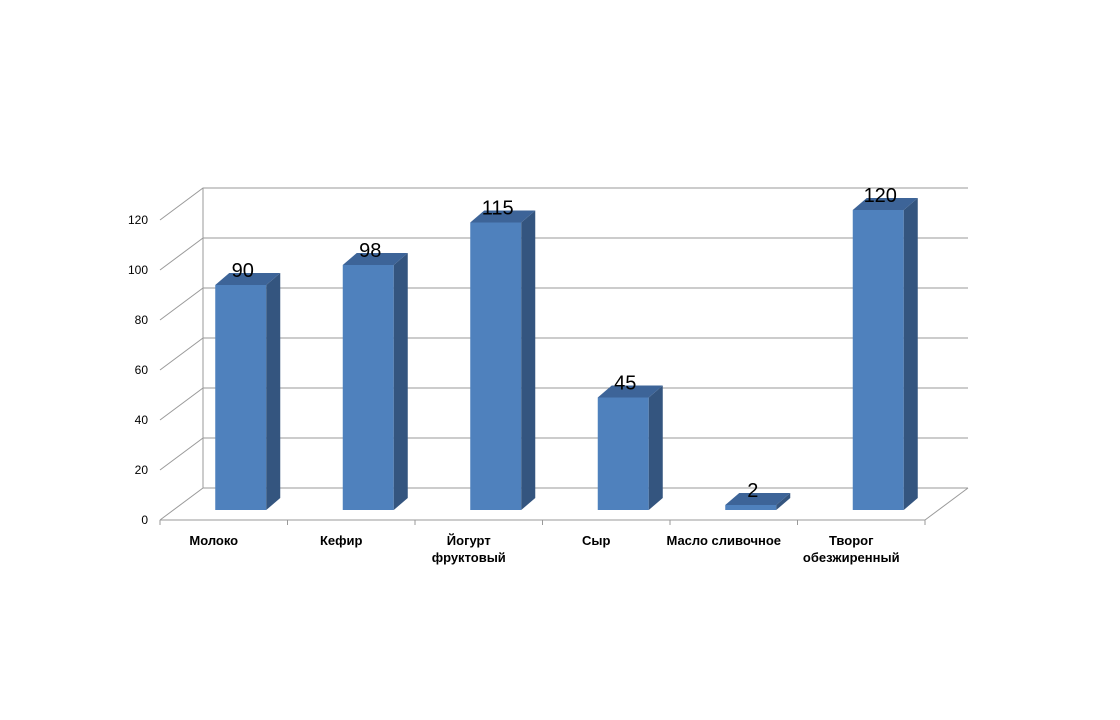  I want to click on y-tick-label: 40, so click(142, 420).